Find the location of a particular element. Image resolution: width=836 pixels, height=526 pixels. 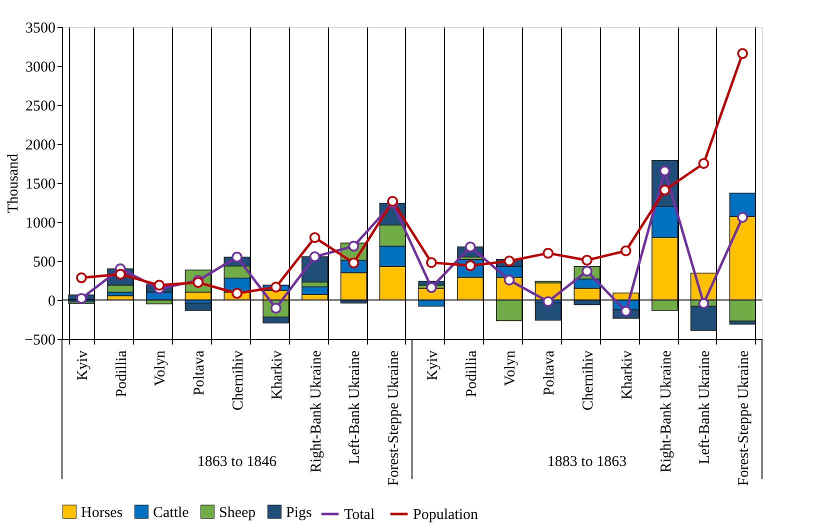

y-tick-label: 3500 is located at coordinates (41, 28).